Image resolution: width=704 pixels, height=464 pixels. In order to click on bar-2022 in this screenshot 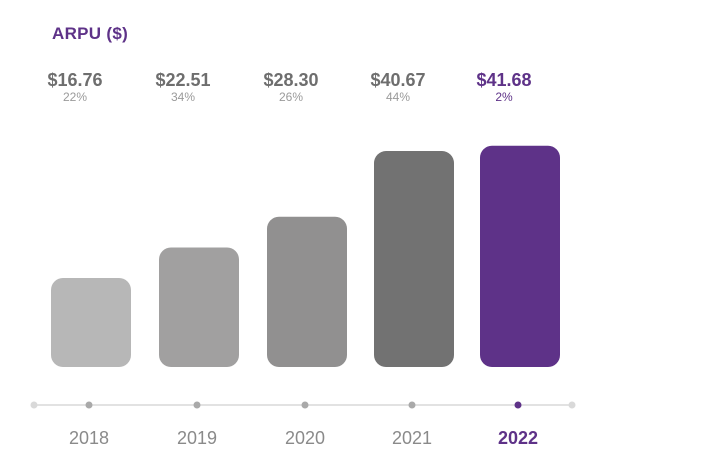, I will do `click(520, 256)`.